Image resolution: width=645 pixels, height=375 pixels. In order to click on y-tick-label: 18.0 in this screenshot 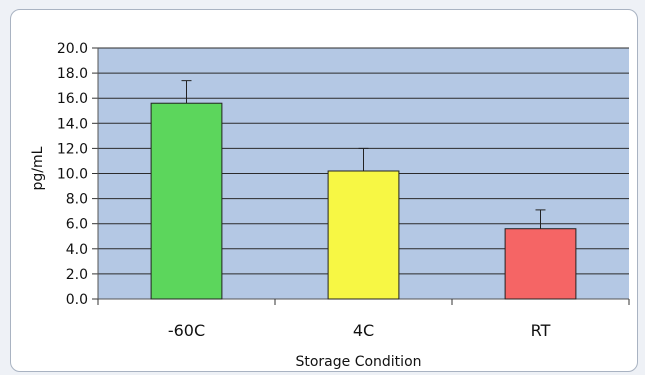, I will do `click(72, 74)`.